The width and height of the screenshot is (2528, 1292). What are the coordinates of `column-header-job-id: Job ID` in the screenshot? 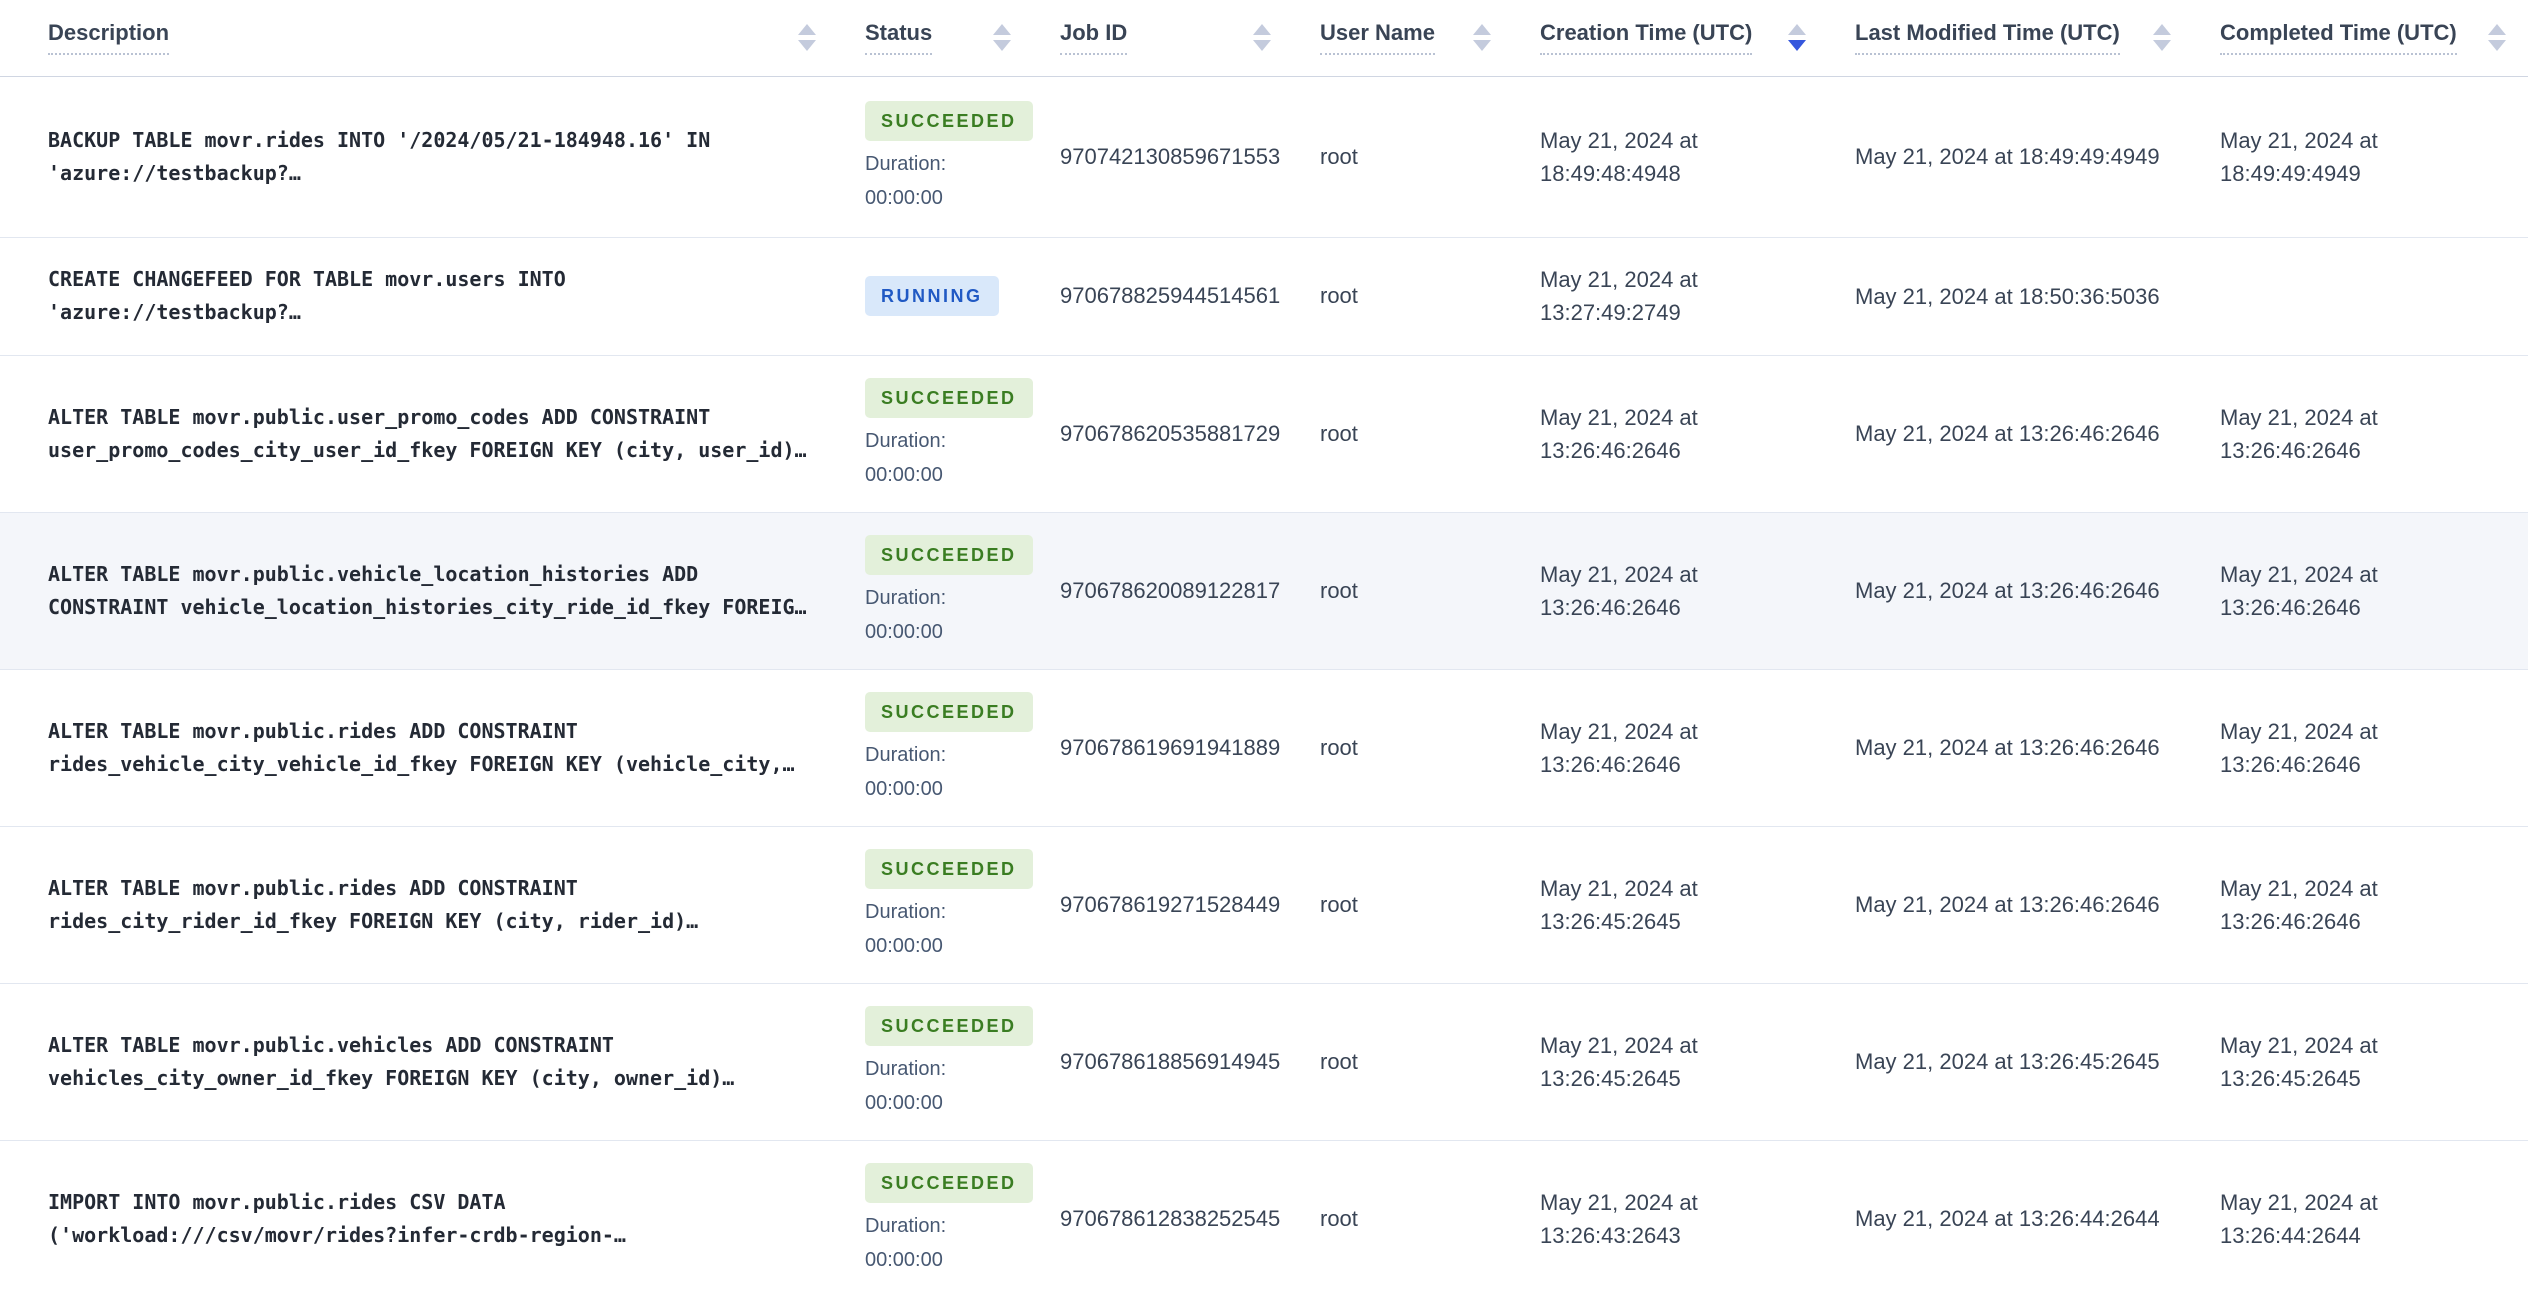 It's located at (1163, 38).